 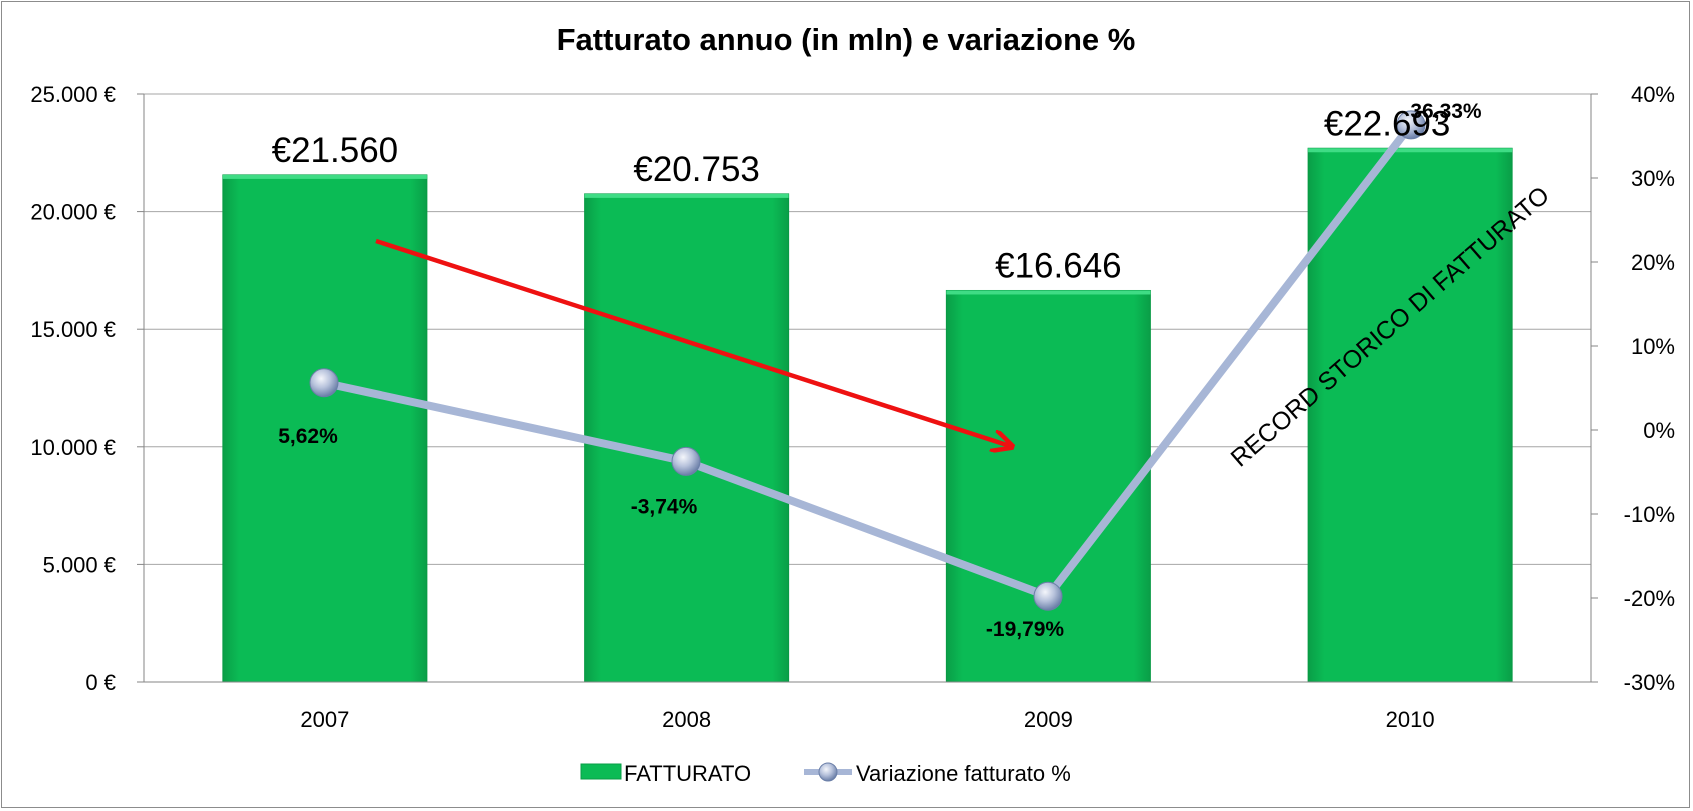 What do you see at coordinates (1025, 629) in the screenshot?
I see `line-value-label-2009: -19,79%` at bounding box center [1025, 629].